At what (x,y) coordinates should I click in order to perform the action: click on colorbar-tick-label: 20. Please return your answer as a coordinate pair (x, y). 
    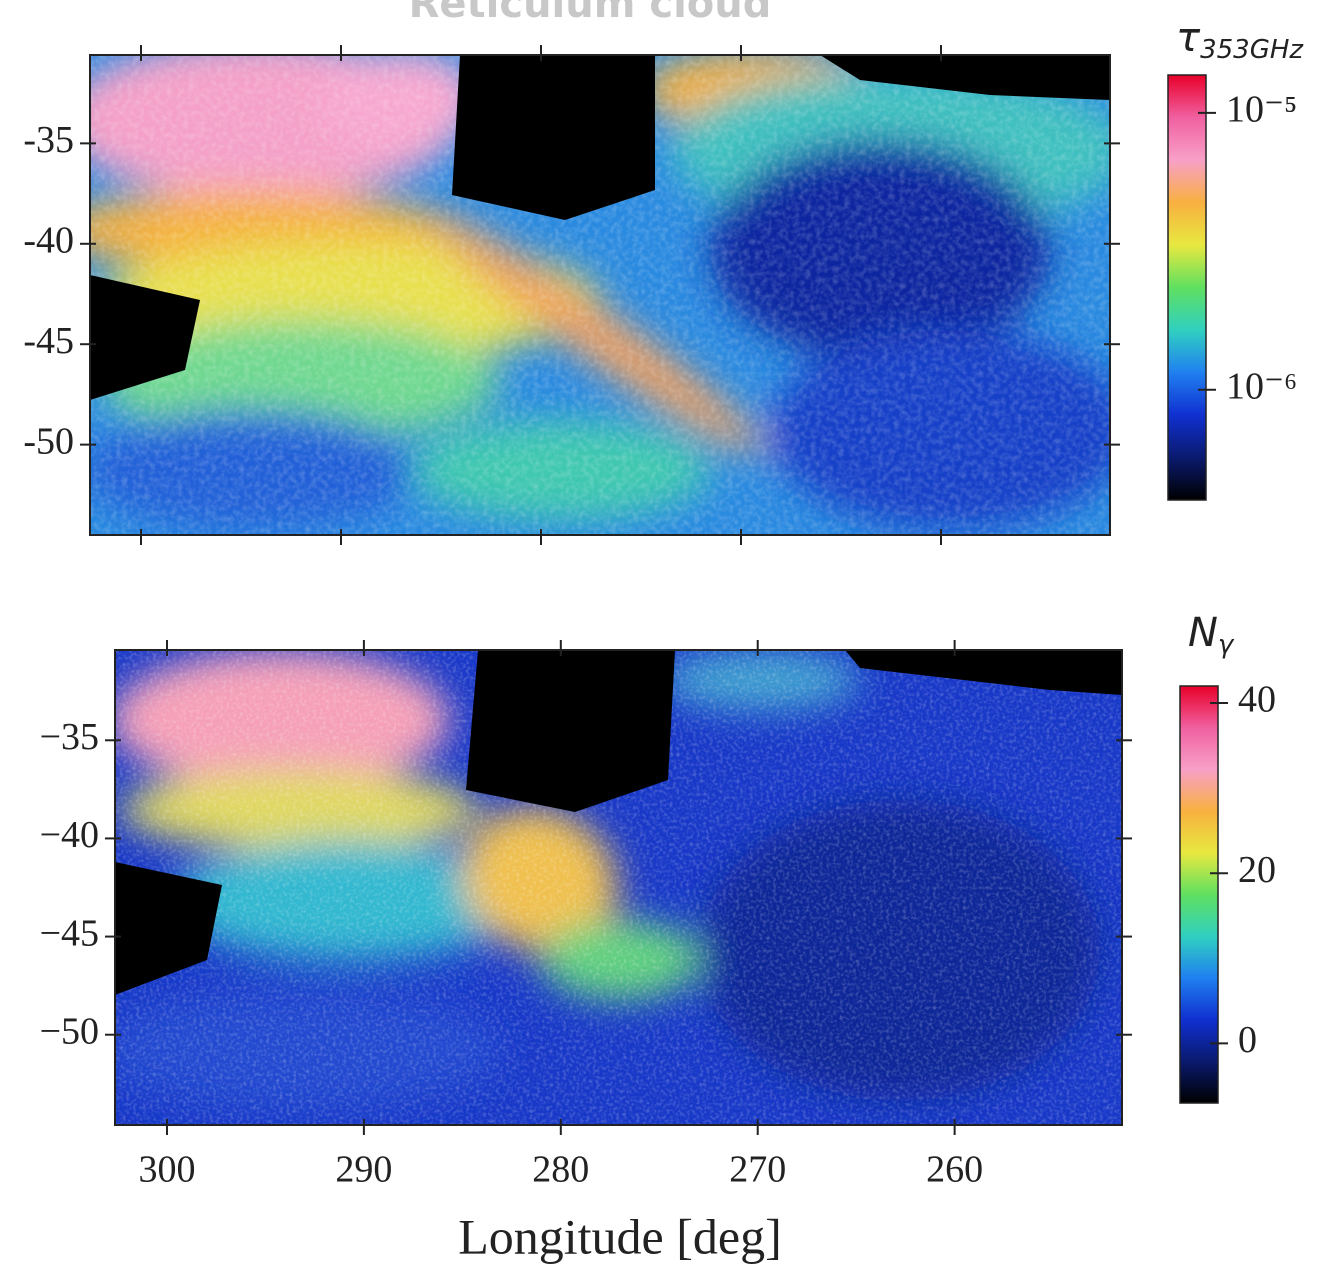
    Looking at the image, I should click on (1257, 870).